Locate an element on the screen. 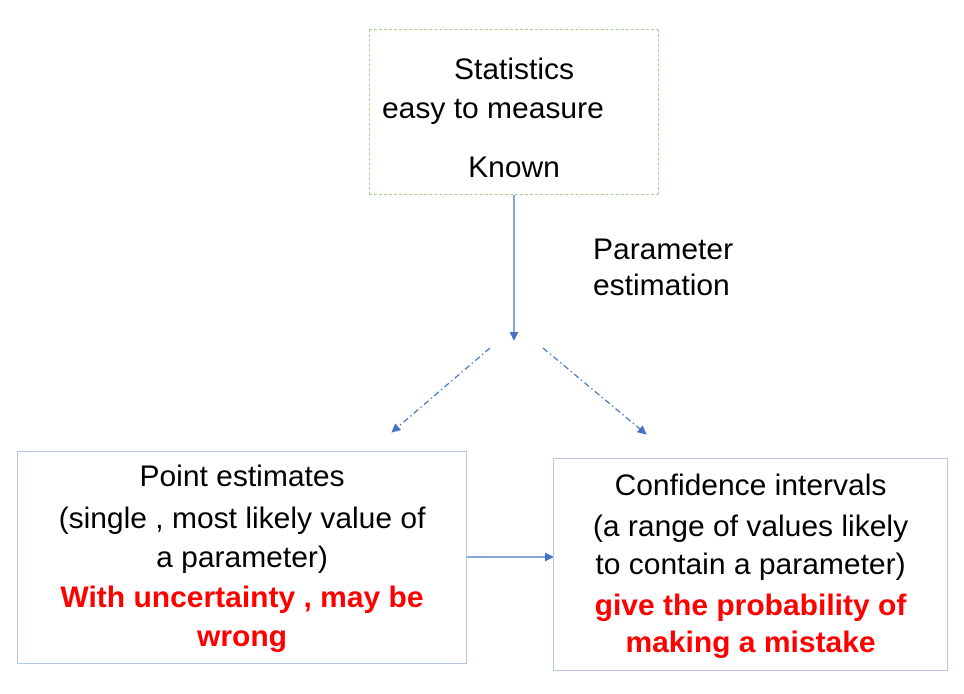  confidence-intervals-title: Confidence intervals is located at coordinates (750, 485).